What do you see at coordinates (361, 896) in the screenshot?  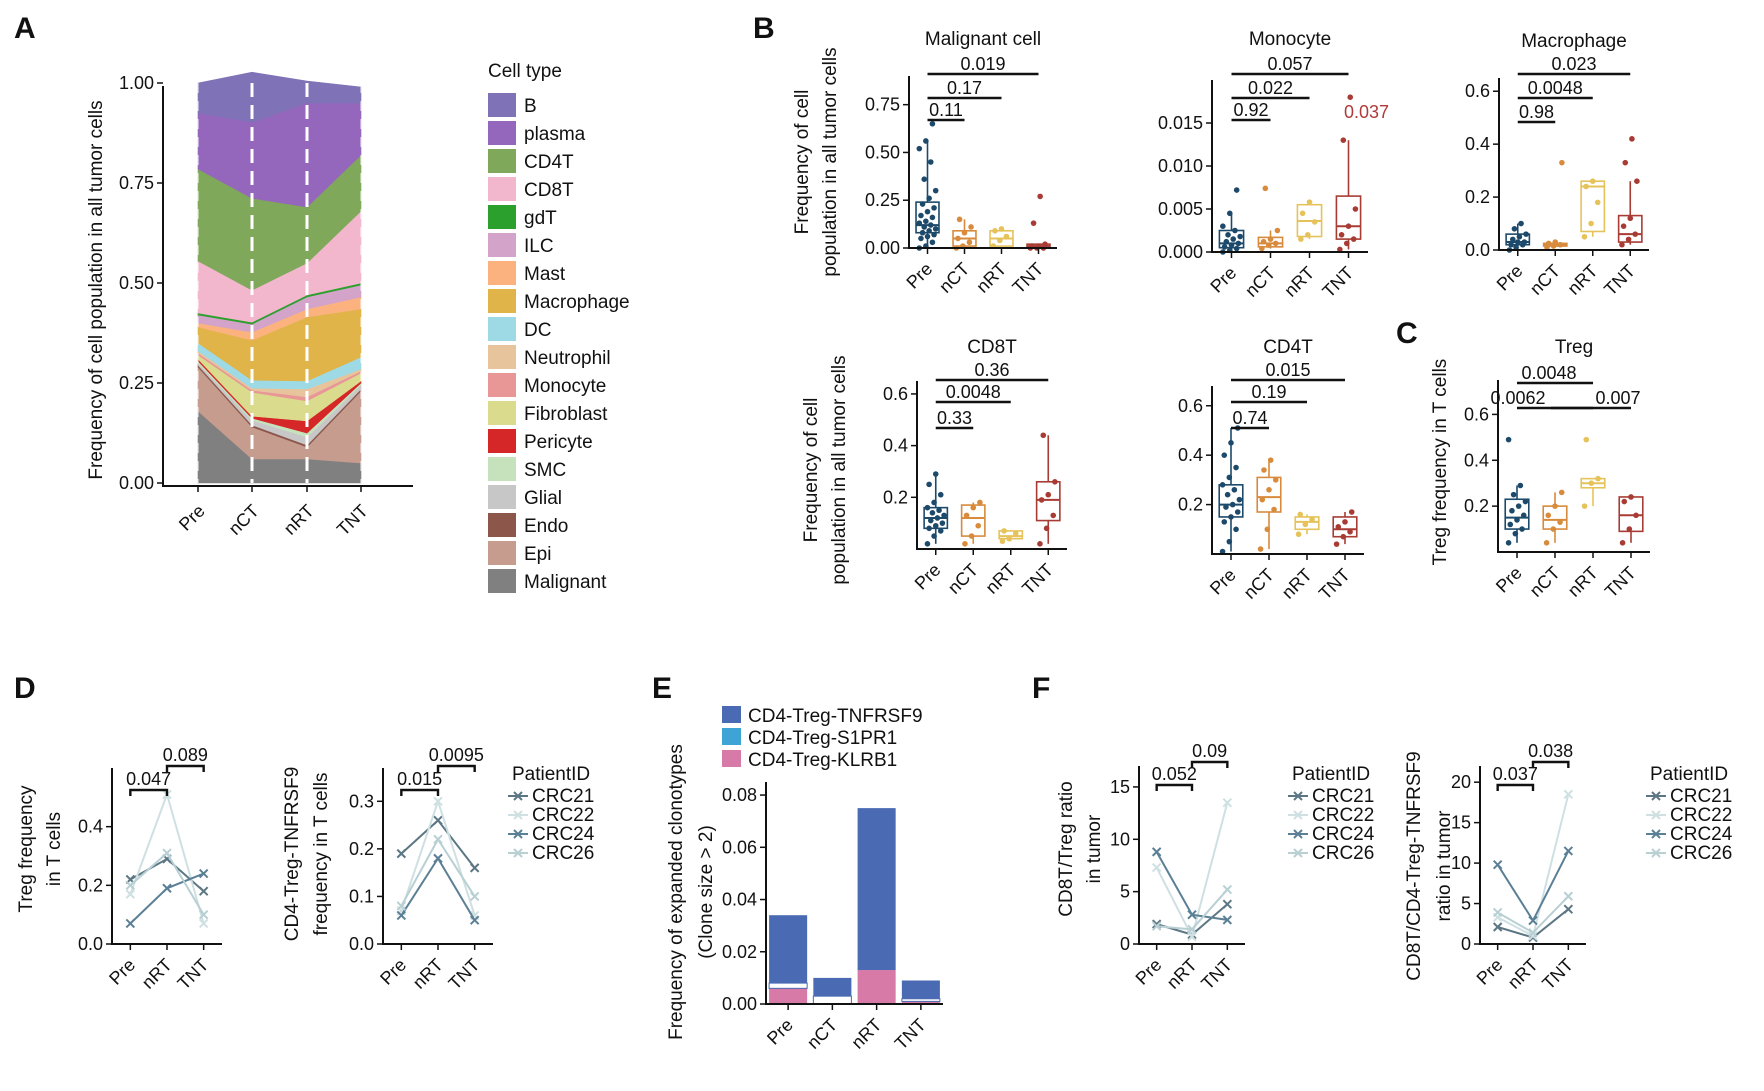 I see `8-ytick-label: 0.1` at bounding box center [361, 896].